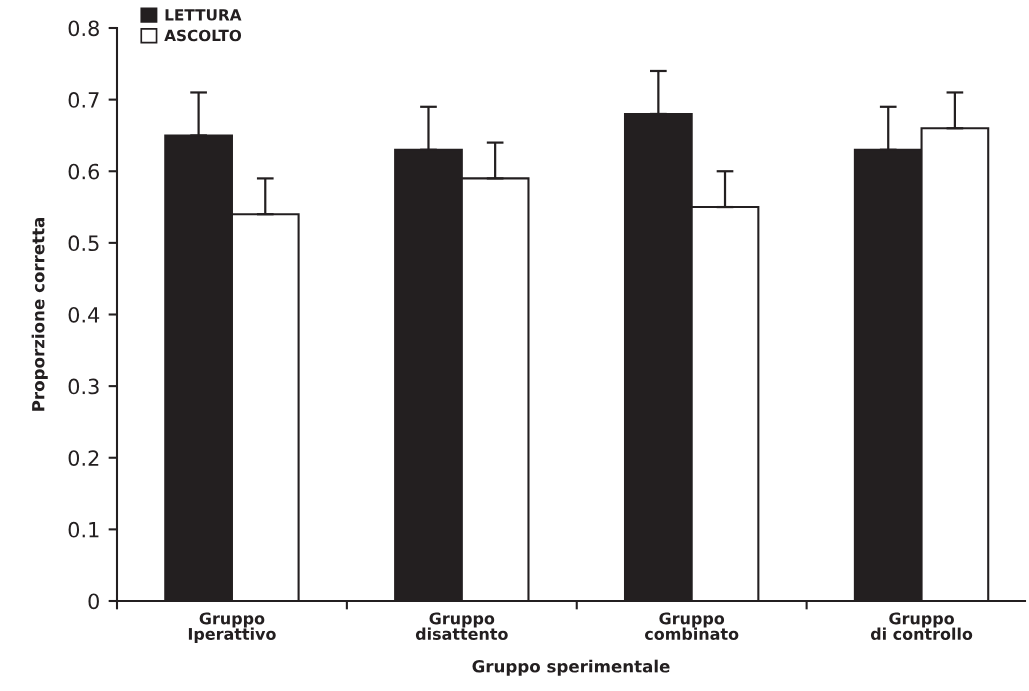  What do you see at coordinates (691, 626) in the screenshot?
I see `x-tick-label: Gruppo combinato` at bounding box center [691, 626].